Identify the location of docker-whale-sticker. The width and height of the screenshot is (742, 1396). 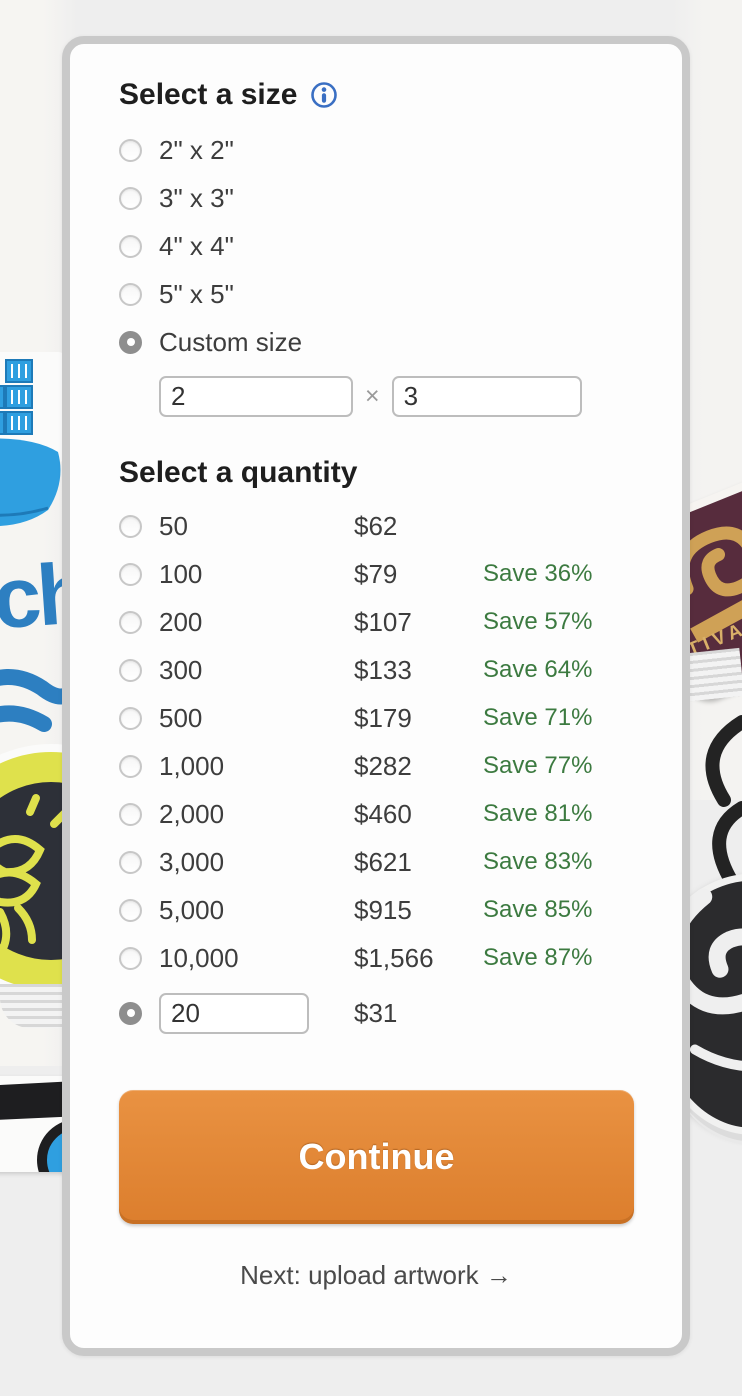
(34, 439).